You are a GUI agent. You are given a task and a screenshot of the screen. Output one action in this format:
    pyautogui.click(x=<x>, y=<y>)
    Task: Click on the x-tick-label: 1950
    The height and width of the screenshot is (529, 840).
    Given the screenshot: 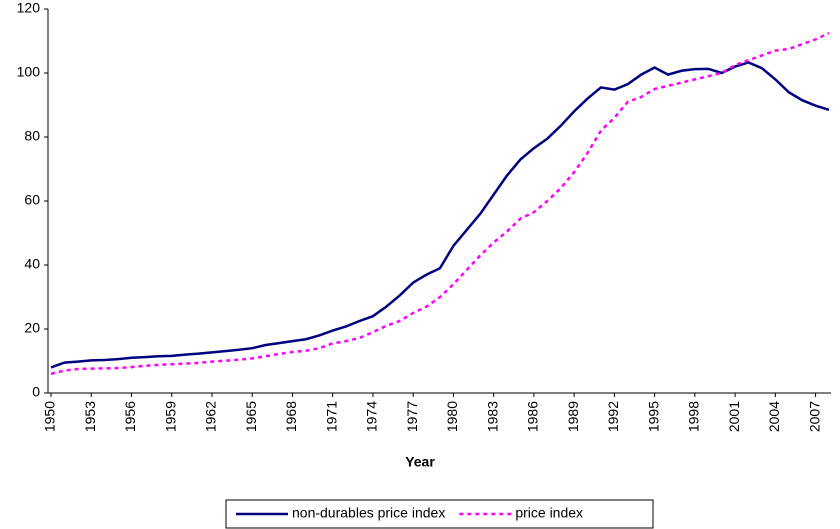 What is the action you would take?
    pyautogui.click(x=50, y=416)
    